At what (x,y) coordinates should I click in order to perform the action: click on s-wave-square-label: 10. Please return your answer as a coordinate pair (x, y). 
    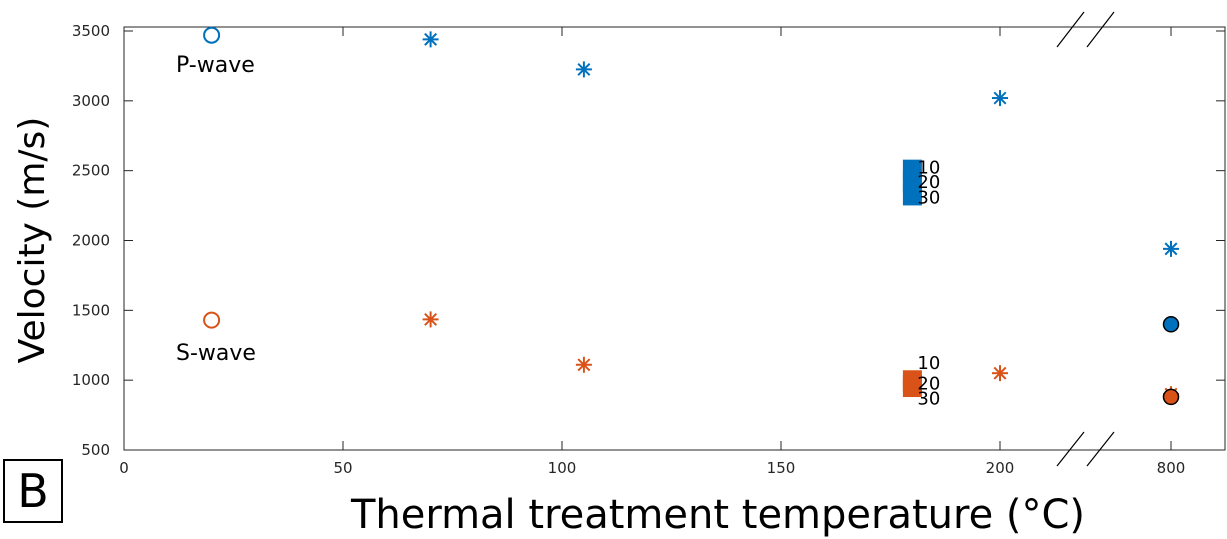
    Looking at the image, I should click on (928, 363).